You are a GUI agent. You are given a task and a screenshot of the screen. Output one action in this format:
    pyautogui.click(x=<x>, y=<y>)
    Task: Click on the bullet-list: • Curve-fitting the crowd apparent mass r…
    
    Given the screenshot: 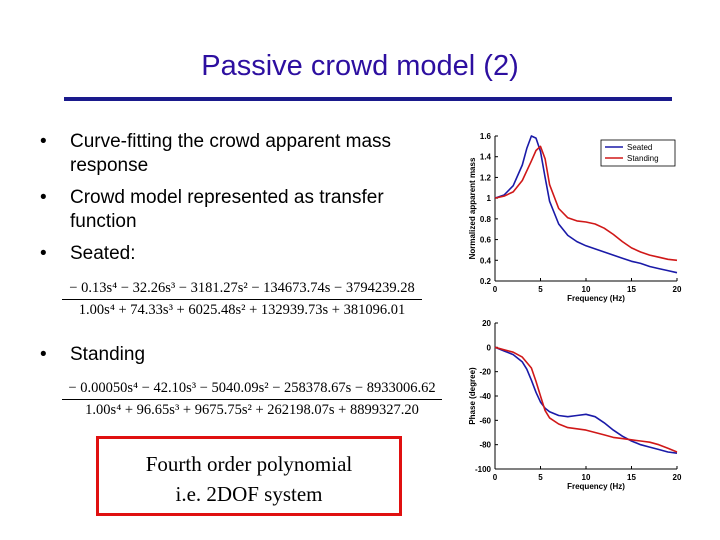 What is the action you would take?
    pyautogui.click(x=230, y=202)
    